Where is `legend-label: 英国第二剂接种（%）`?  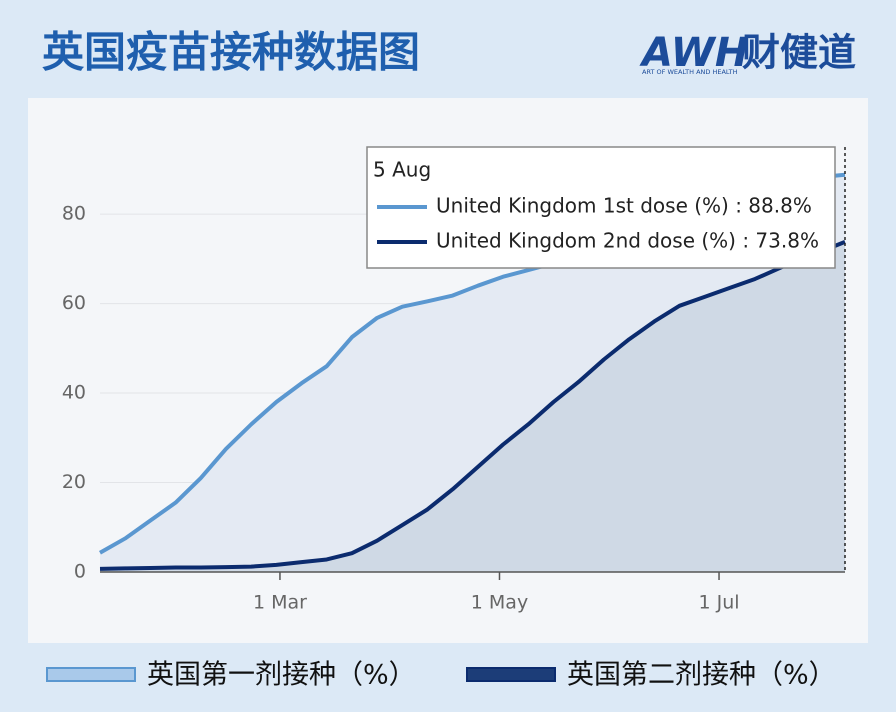
legend-label: 英国第二剂接种（%） is located at coordinates (701, 675).